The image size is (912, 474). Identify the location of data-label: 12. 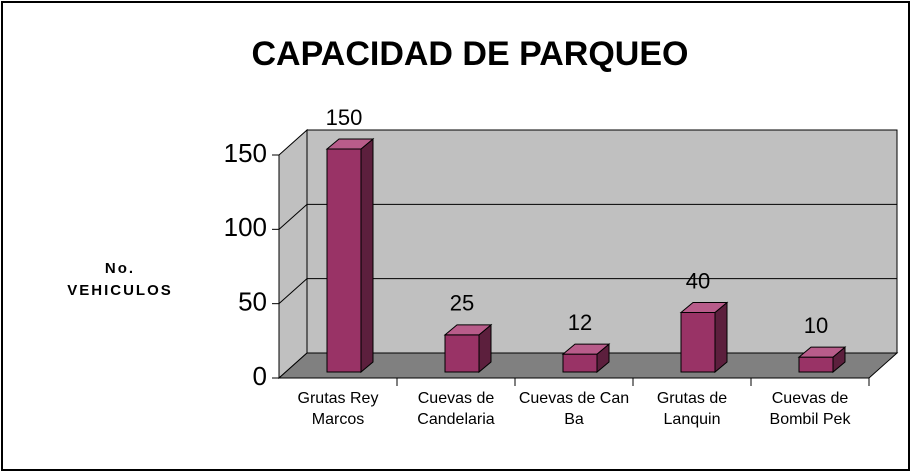
(580, 322).